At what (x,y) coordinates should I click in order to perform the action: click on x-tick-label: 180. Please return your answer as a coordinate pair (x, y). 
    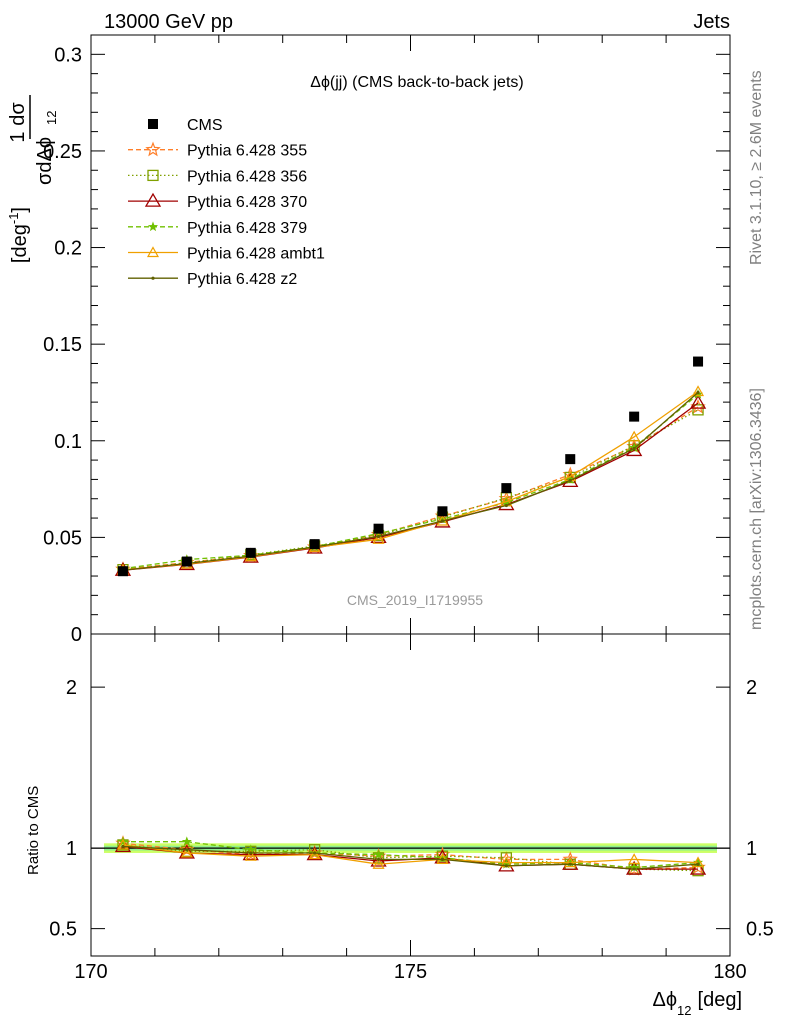
    Looking at the image, I should click on (729, 972).